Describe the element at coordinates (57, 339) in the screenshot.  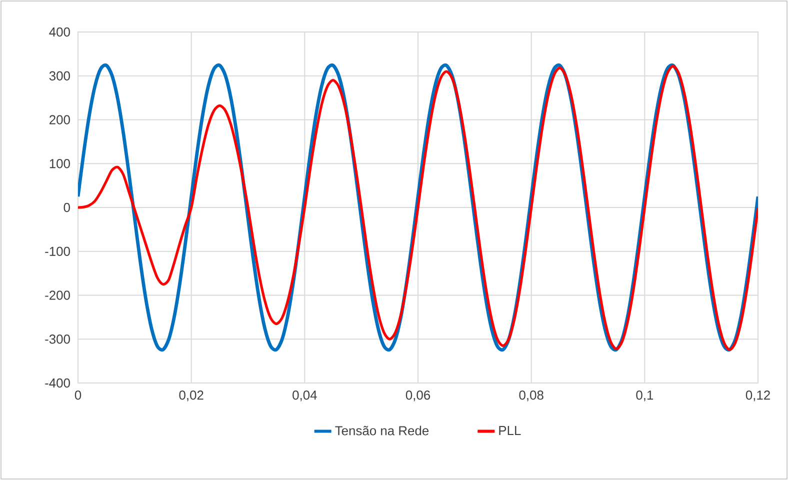
I see `y-tick-label: -300` at that location.